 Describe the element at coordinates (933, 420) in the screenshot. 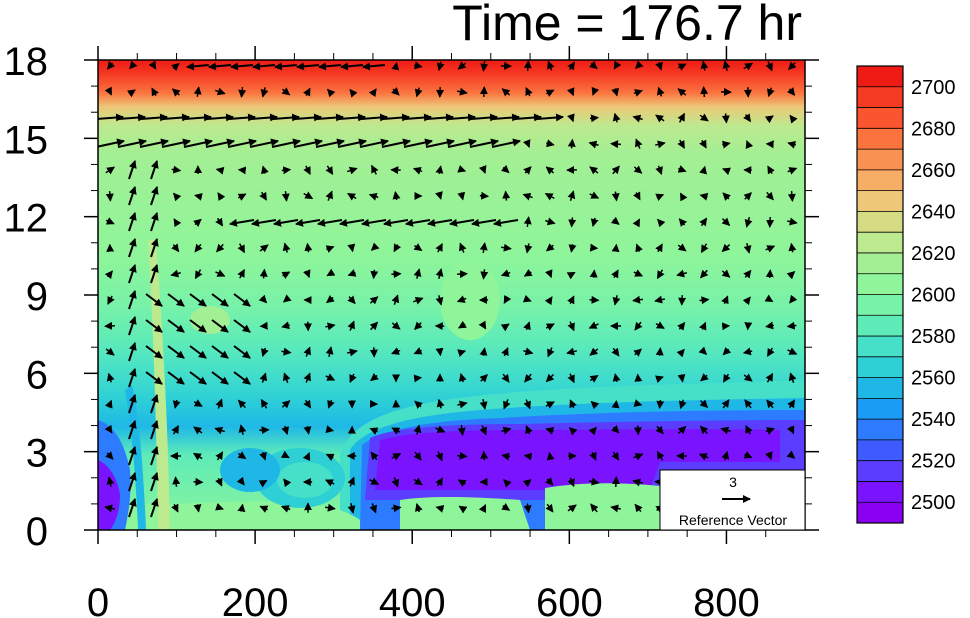

I see `colorbar-label: 2540` at that location.